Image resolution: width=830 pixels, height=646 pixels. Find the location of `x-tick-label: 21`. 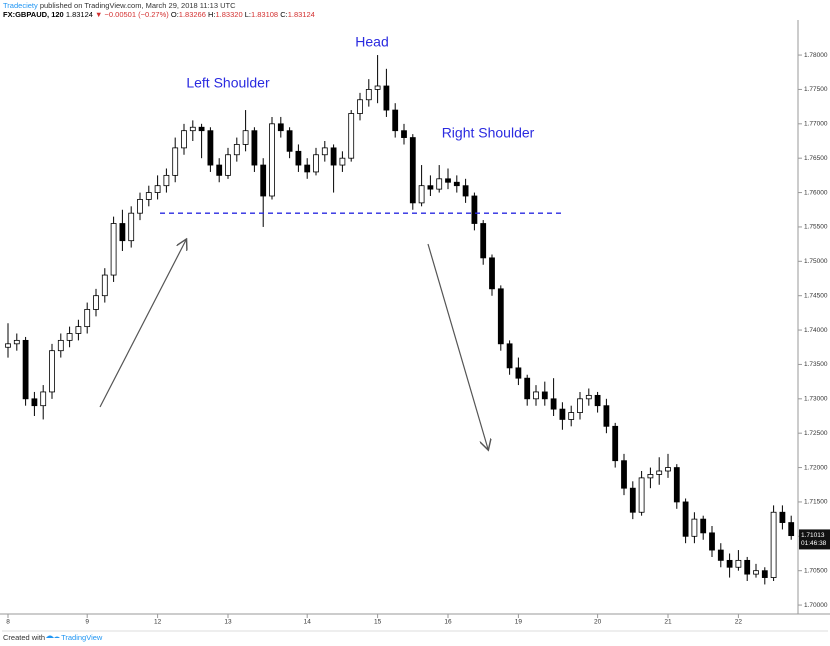

x-tick-label: 21 is located at coordinates (668, 622).